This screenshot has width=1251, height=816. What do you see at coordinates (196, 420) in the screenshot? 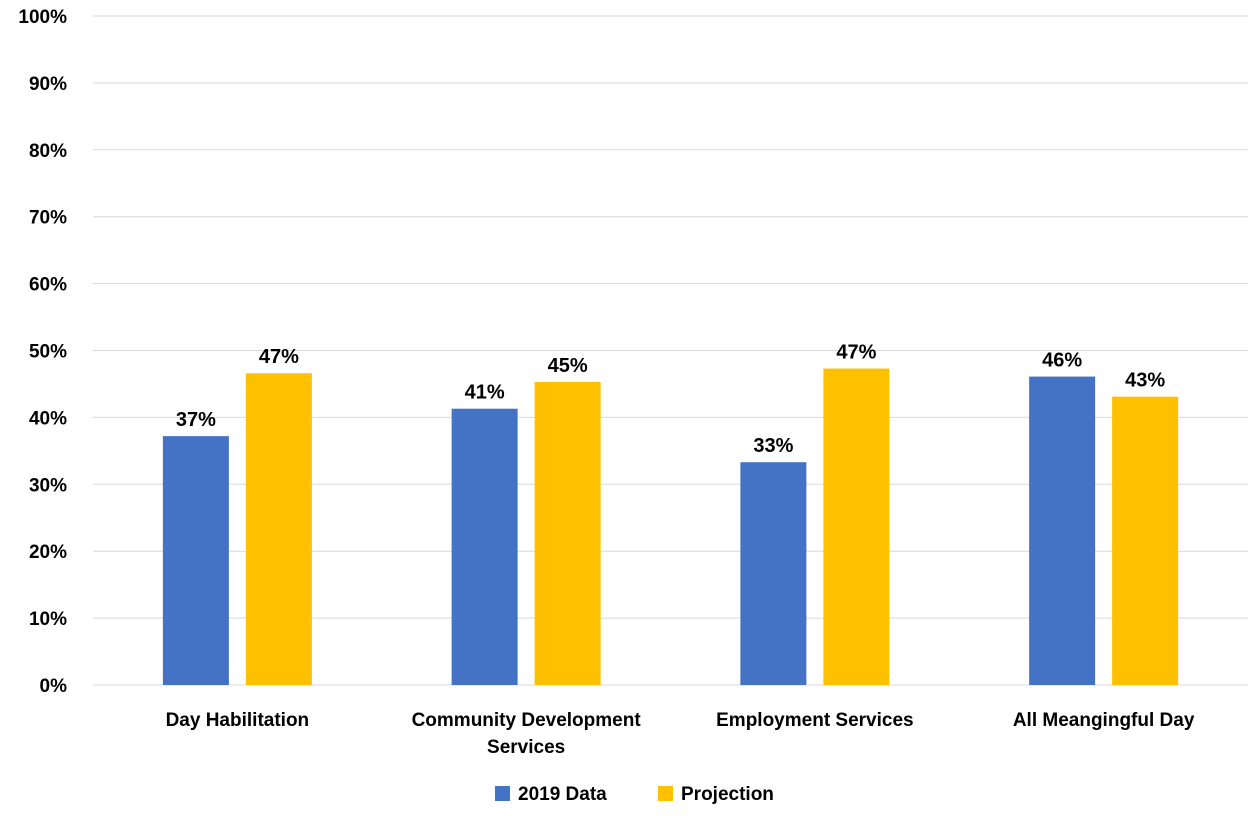
I see `data-label: 37%` at bounding box center [196, 420].